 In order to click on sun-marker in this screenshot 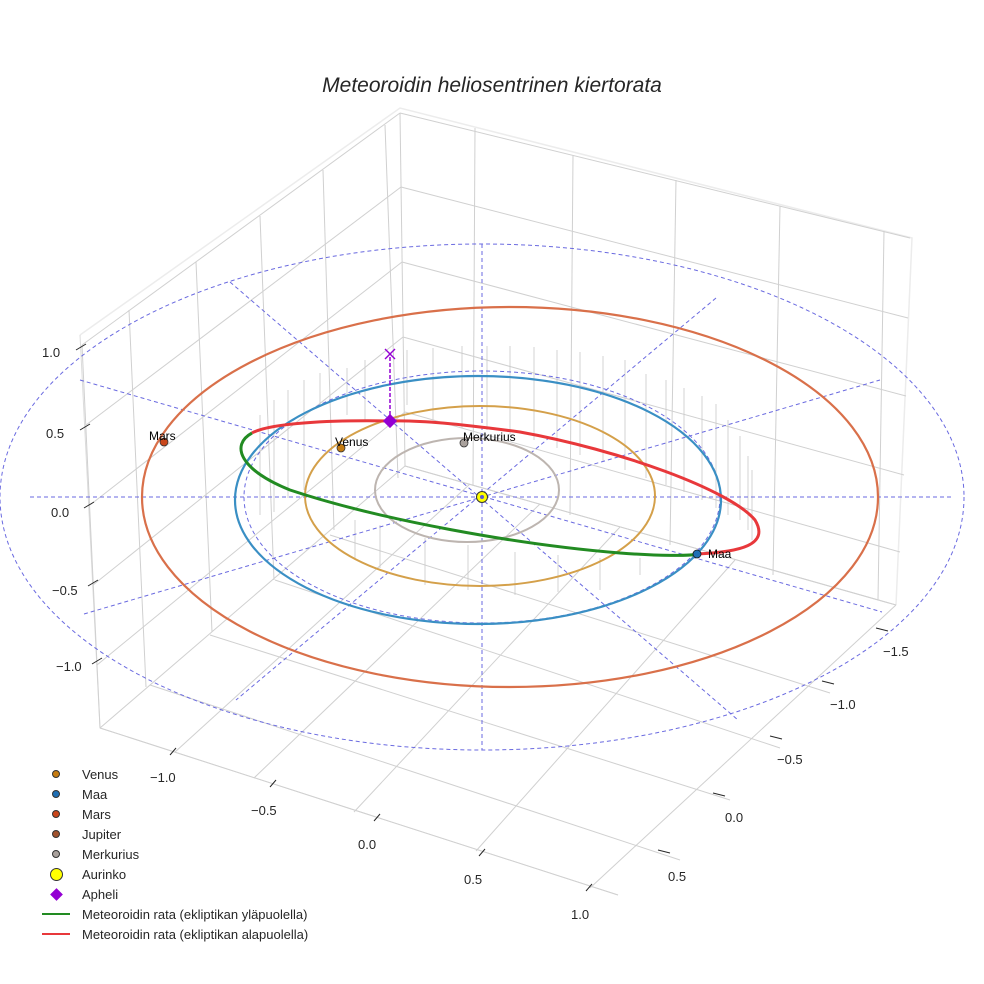, I will do `click(482, 497)`.